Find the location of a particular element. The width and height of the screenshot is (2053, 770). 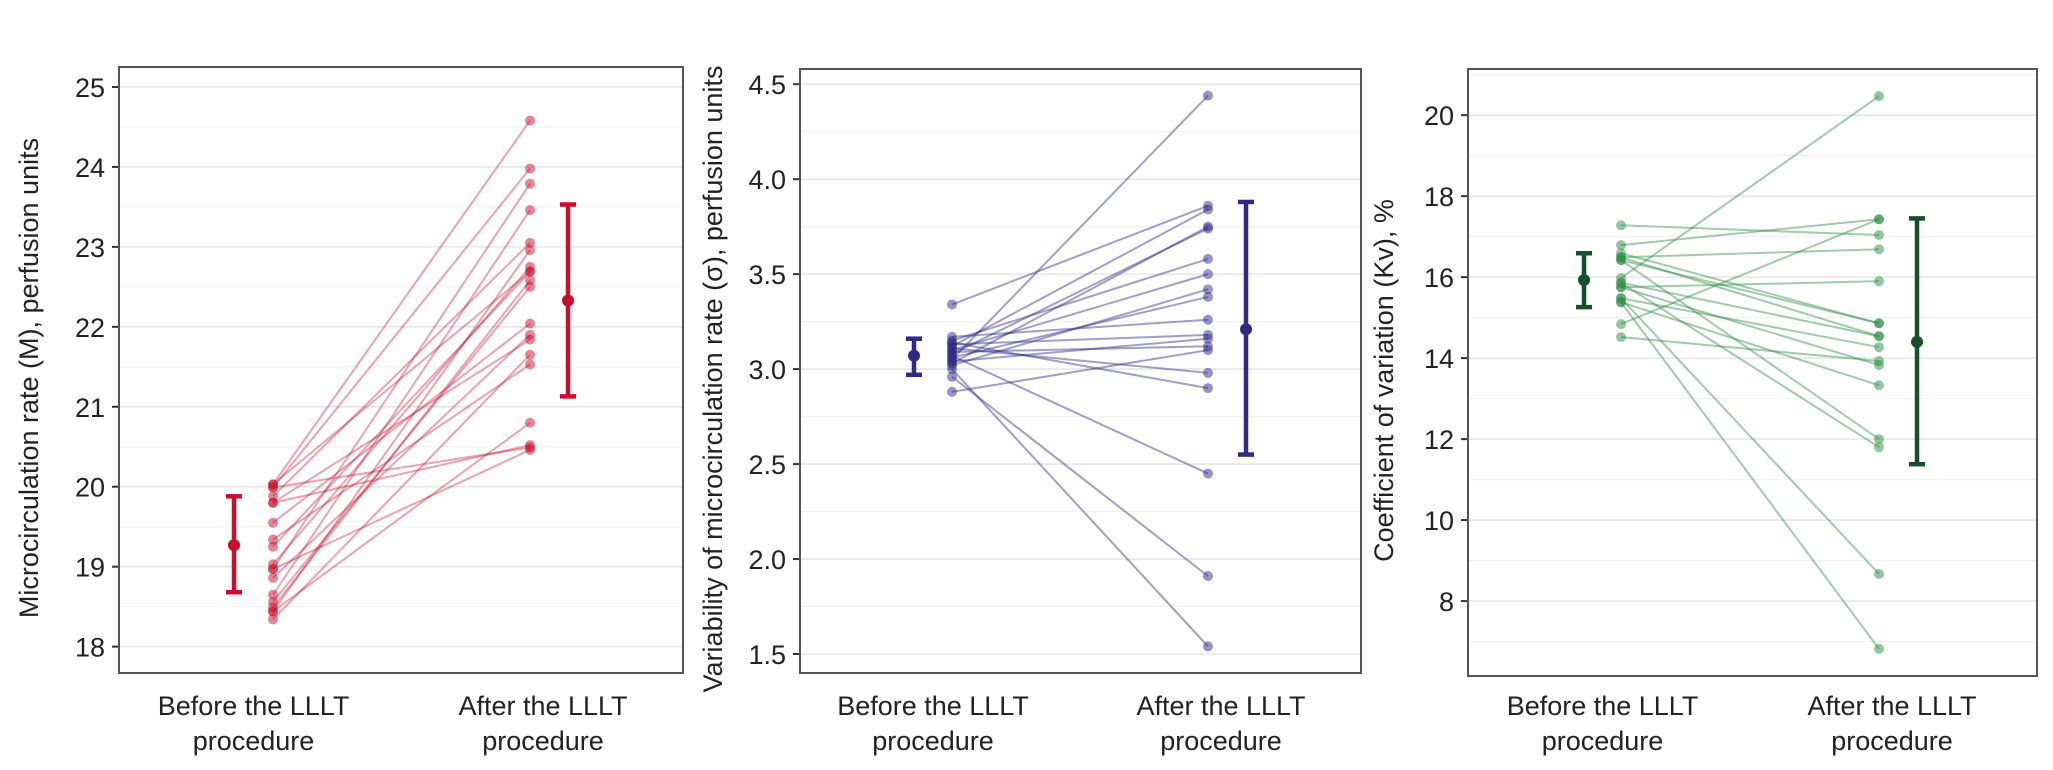

y-tick-label: 3.5 is located at coordinates (767, 275).